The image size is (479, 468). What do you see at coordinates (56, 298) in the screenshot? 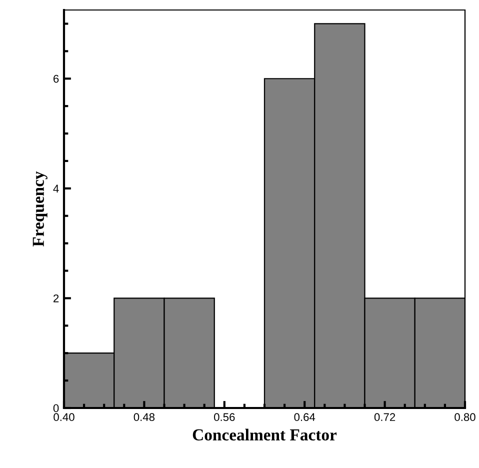
I see `y-tick-label: 2` at bounding box center [56, 298].